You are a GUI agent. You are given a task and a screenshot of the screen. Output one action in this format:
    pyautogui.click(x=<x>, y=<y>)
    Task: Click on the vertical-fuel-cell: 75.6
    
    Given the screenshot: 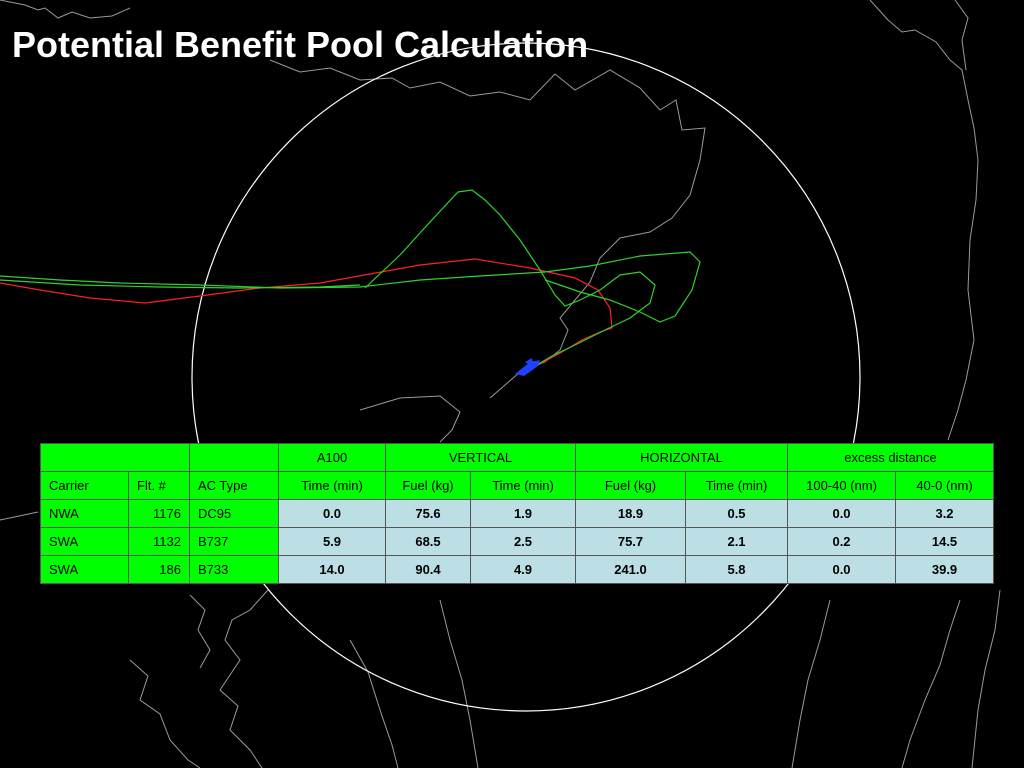 What is the action you would take?
    pyautogui.click(x=428, y=513)
    